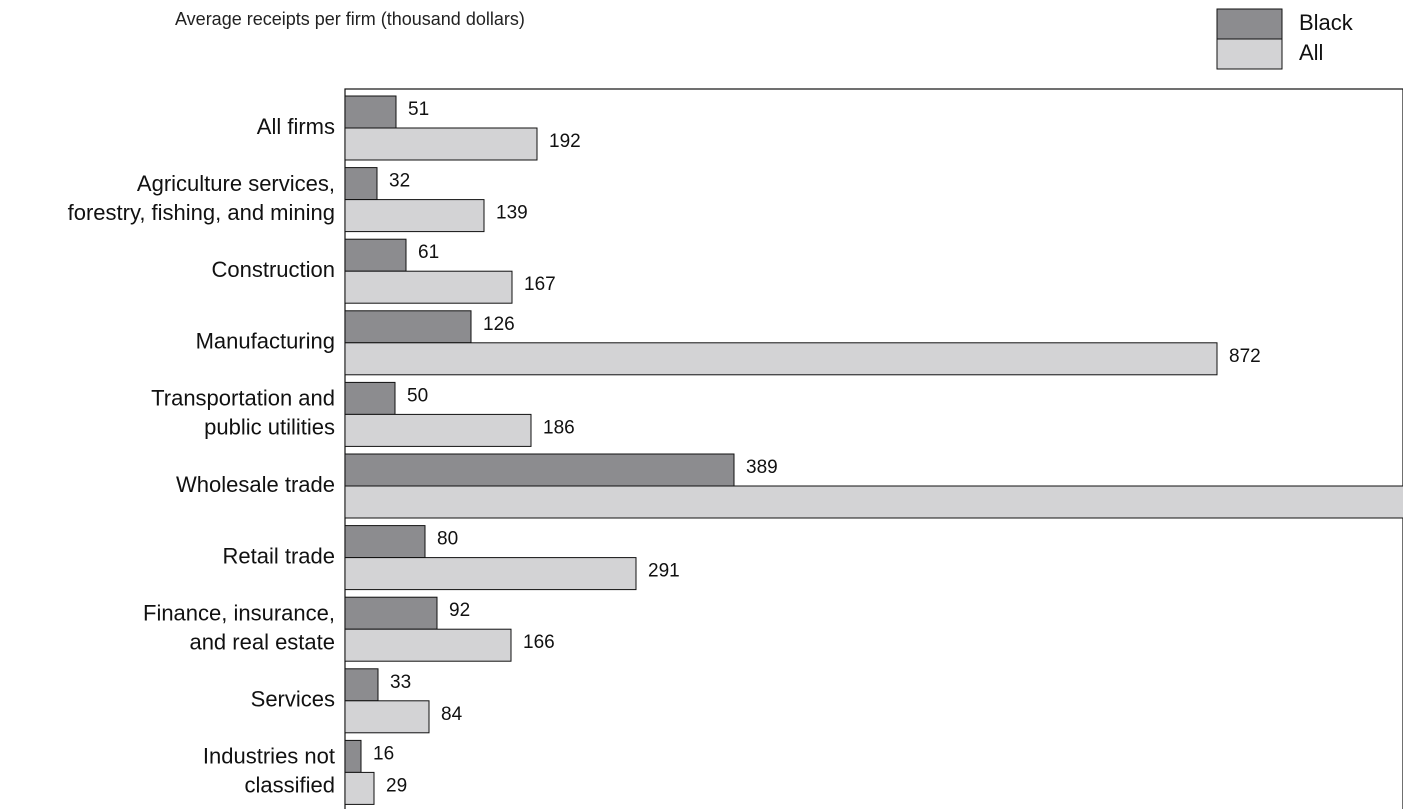 The image size is (1403, 809). Describe the element at coordinates (1311, 52) in the screenshot. I see `legend-label-all: All` at that location.